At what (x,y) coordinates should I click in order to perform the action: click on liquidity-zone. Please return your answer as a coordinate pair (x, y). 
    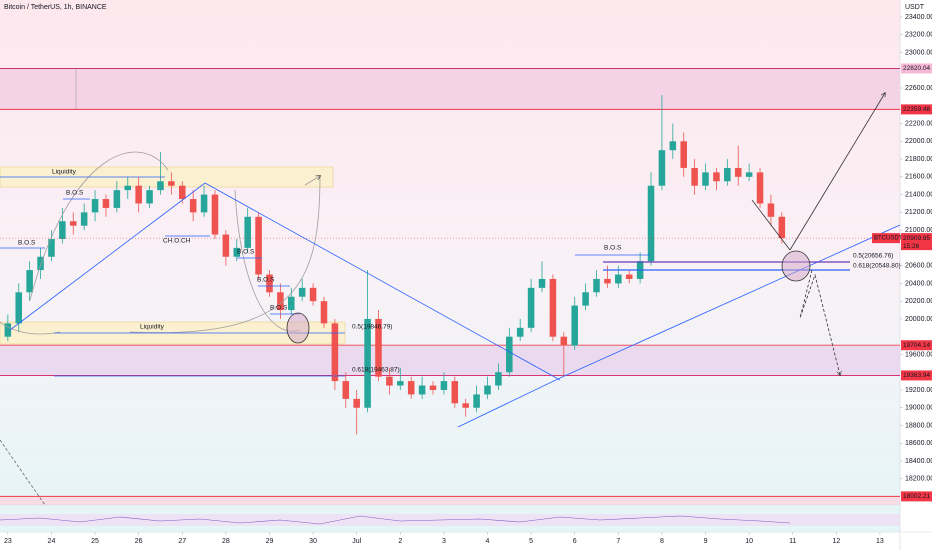
    Looking at the image, I should click on (167, 177).